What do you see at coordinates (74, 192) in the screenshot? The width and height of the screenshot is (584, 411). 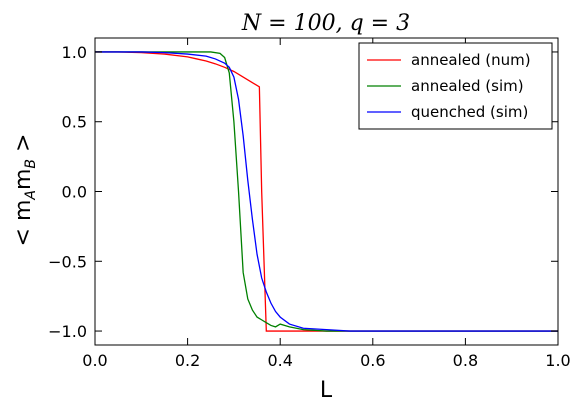 I see `y-tick-label: 0.0` at bounding box center [74, 192].